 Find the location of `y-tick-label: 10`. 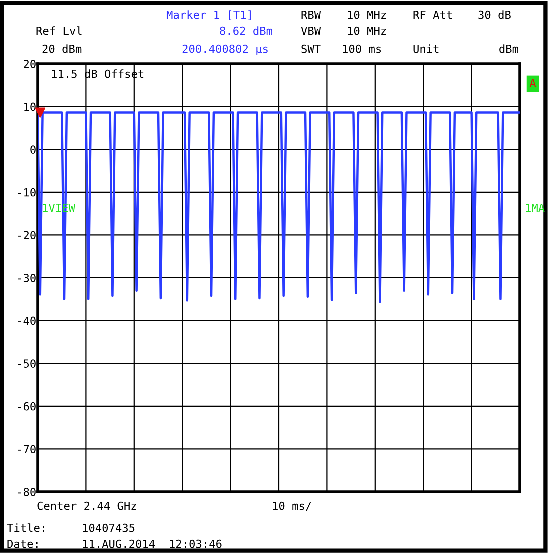

y-tick-label: 10 is located at coordinates (30, 107).